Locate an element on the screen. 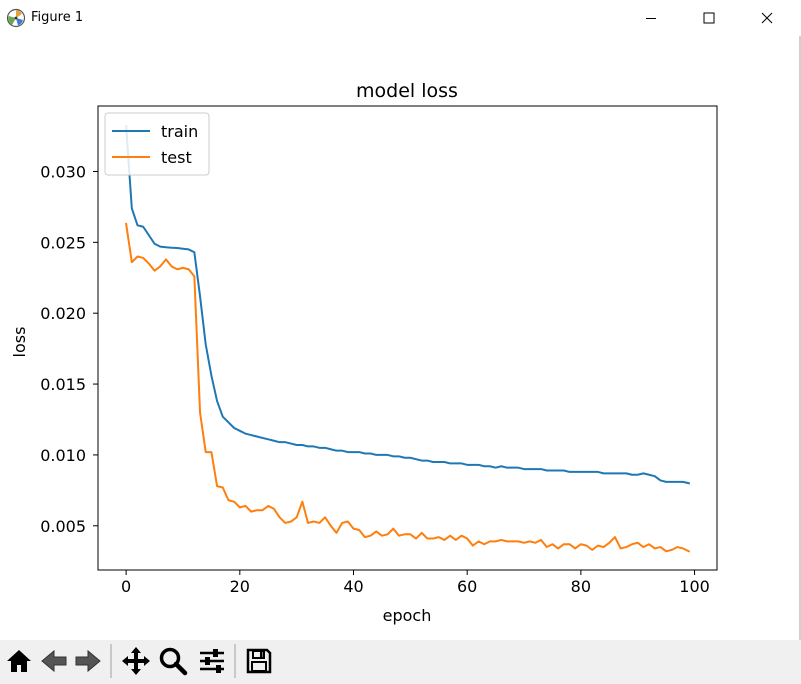 The width and height of the screenshot is (801, 684). window-edge is located at coordinates (800, 338).